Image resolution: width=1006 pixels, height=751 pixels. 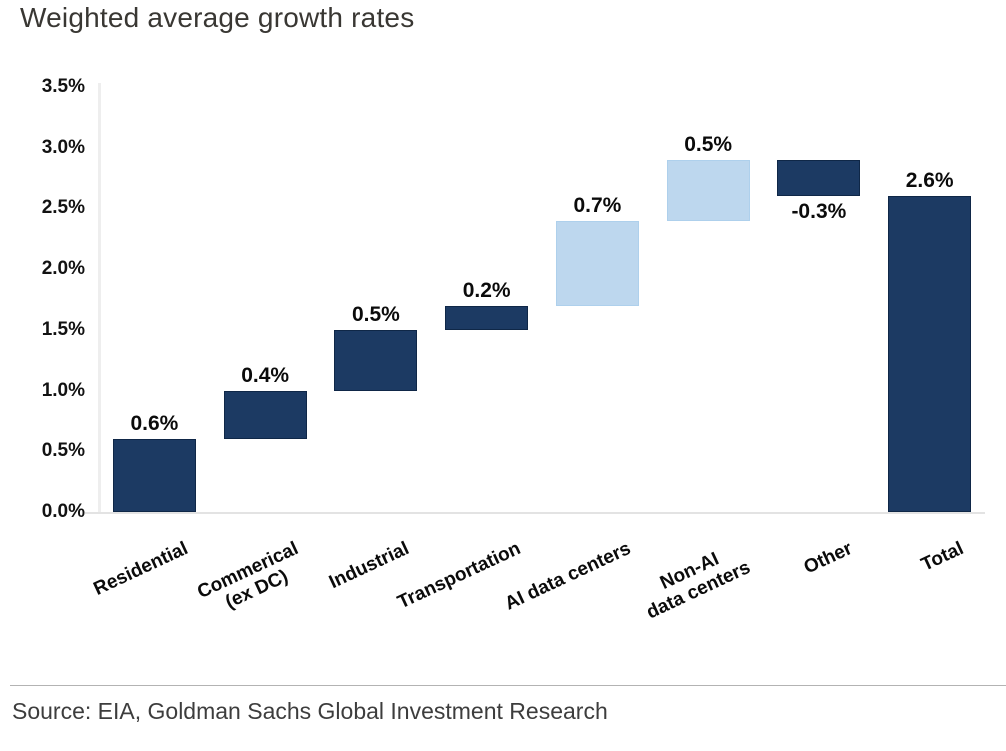 I want to click on x-axis-label-residential: Residential, so click(x=140, y=569).